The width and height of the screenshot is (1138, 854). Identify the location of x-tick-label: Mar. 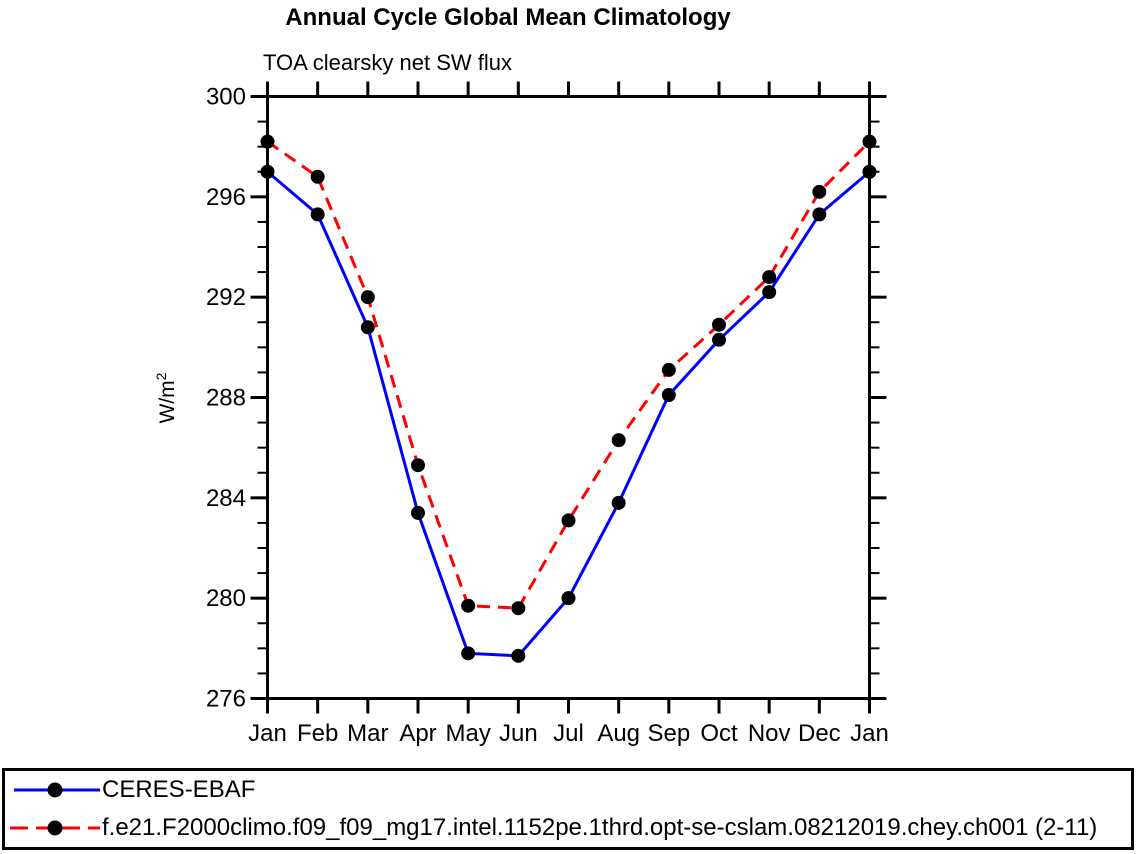
(367, 733).